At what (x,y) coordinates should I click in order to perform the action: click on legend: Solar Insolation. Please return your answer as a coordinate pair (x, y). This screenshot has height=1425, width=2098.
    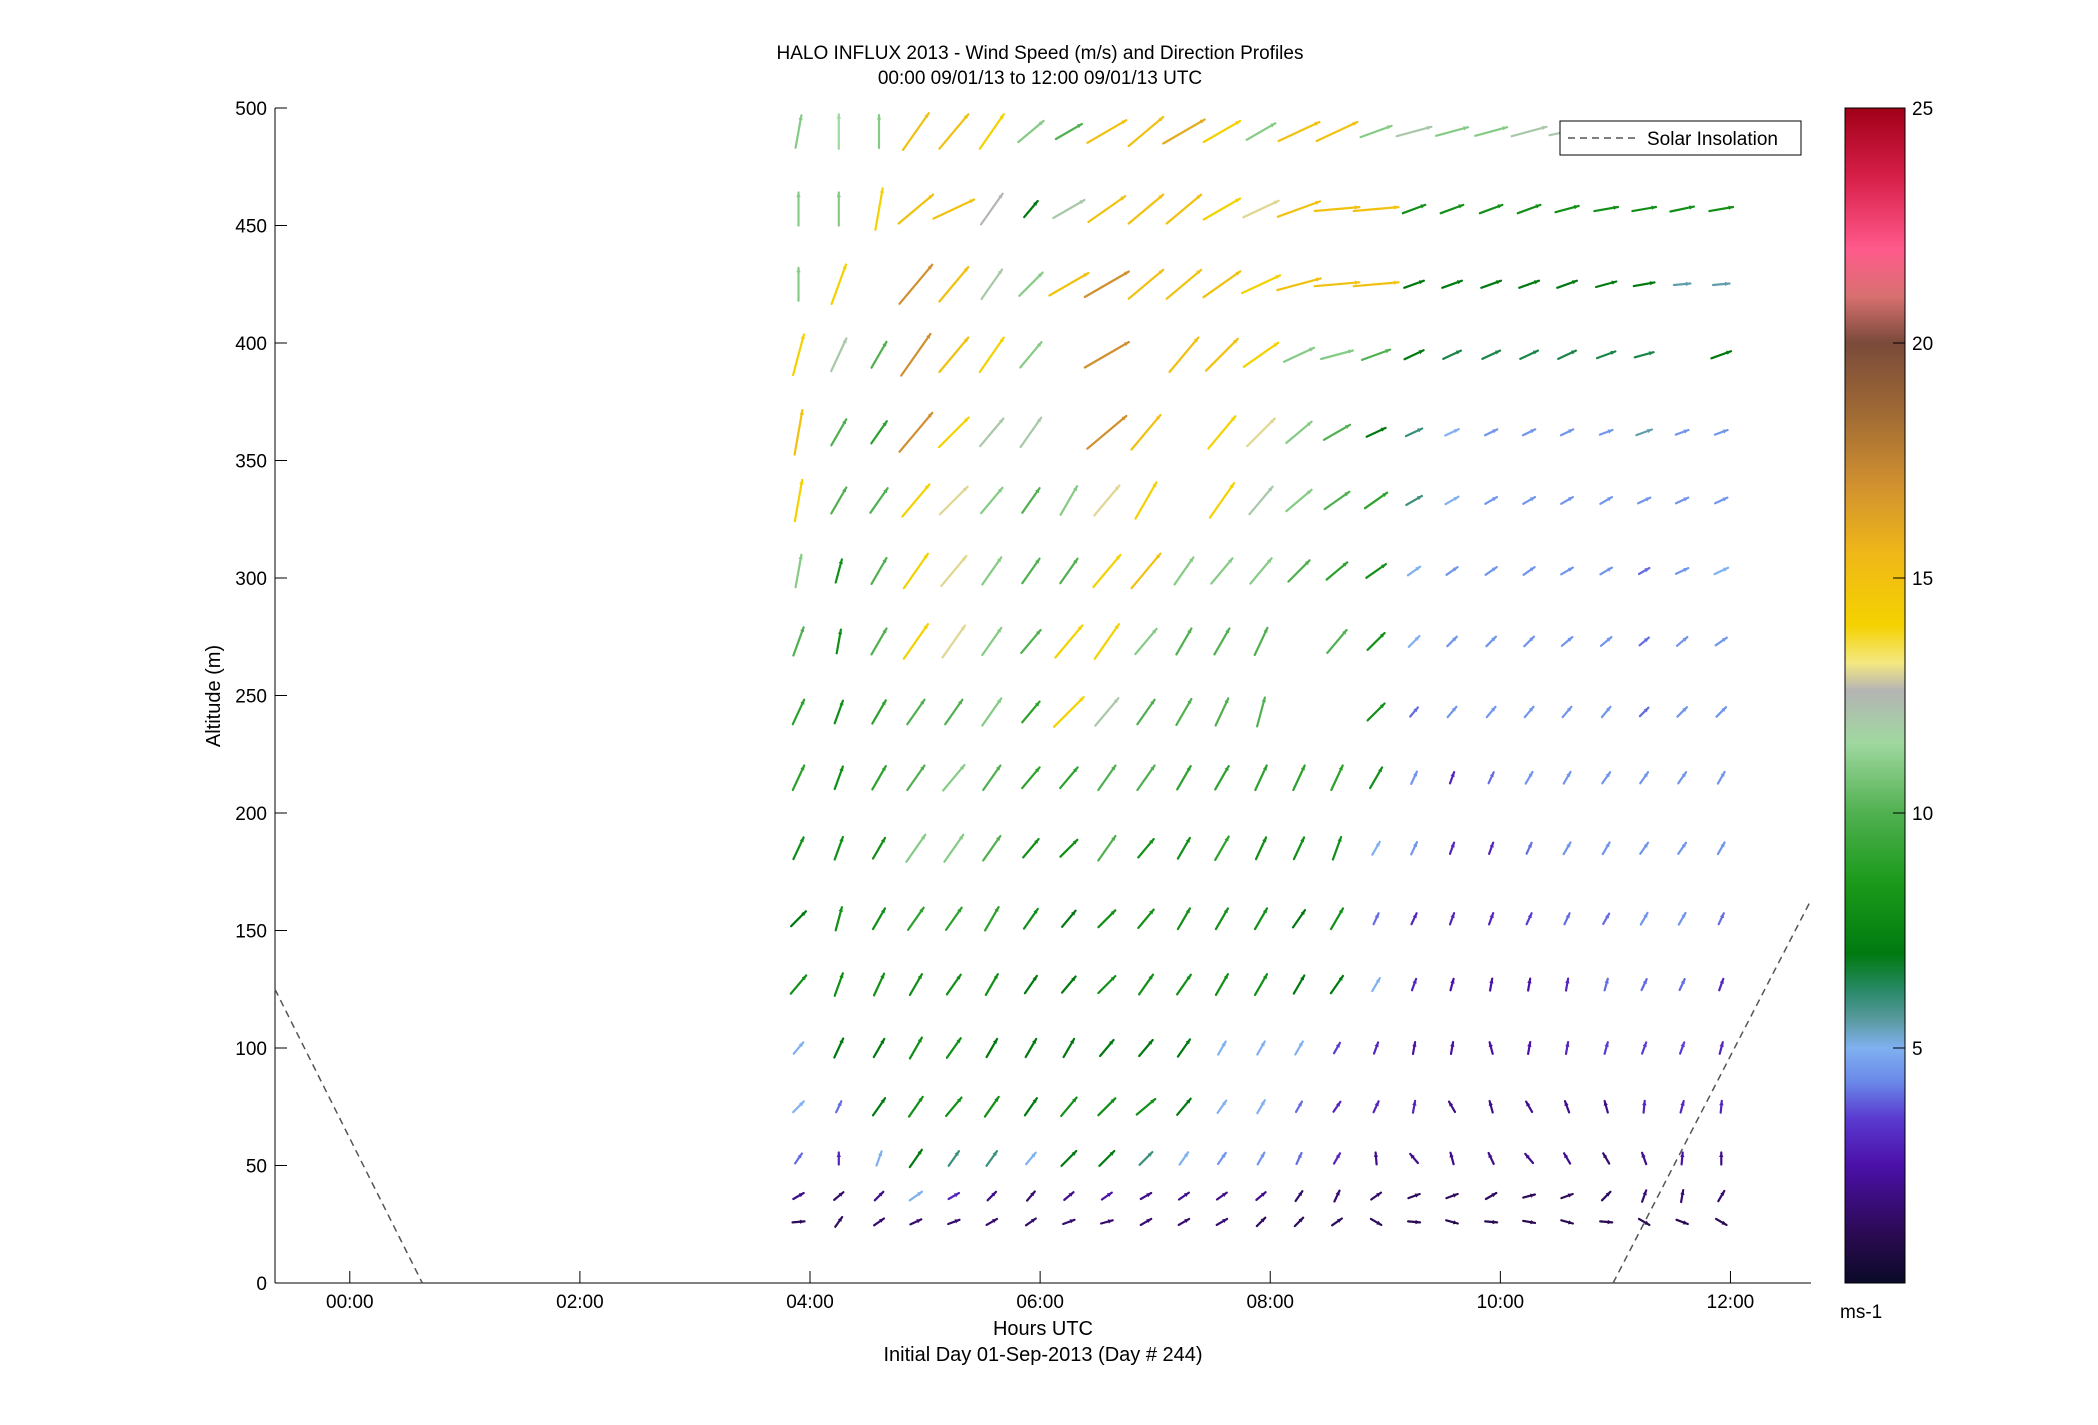
    Looking at the image, I should click on (1680, 138).